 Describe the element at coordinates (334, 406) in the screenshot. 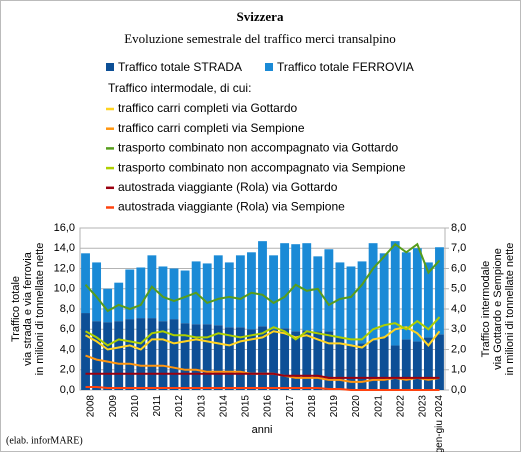

I see `x-tick-label: 2019` at that location.